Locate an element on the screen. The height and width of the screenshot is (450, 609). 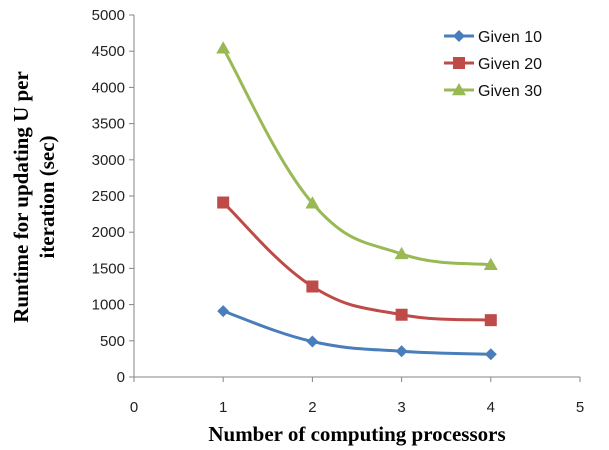
x-tick-label: 1 is located at coordinates (223, 407).